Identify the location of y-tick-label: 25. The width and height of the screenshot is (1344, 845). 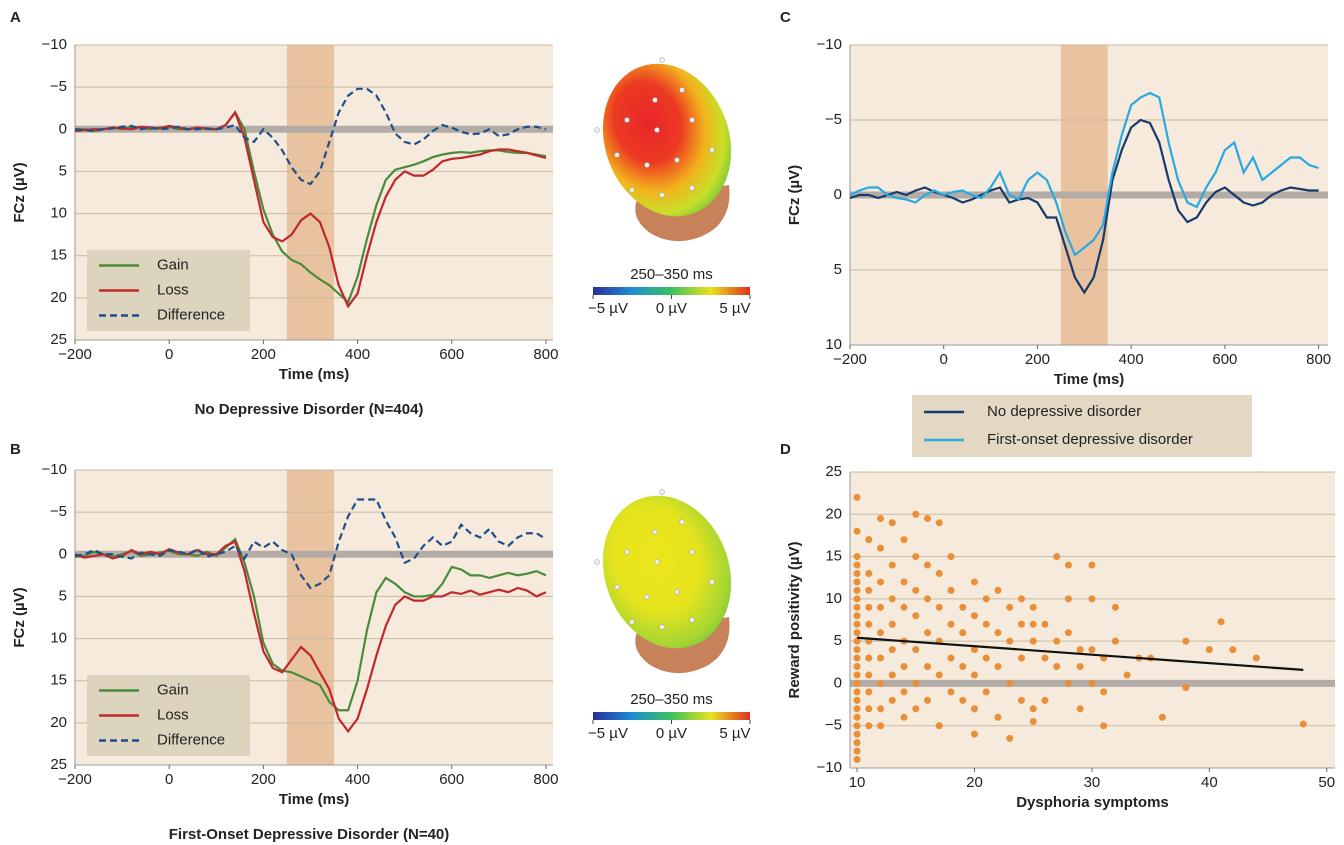
(58, 339).